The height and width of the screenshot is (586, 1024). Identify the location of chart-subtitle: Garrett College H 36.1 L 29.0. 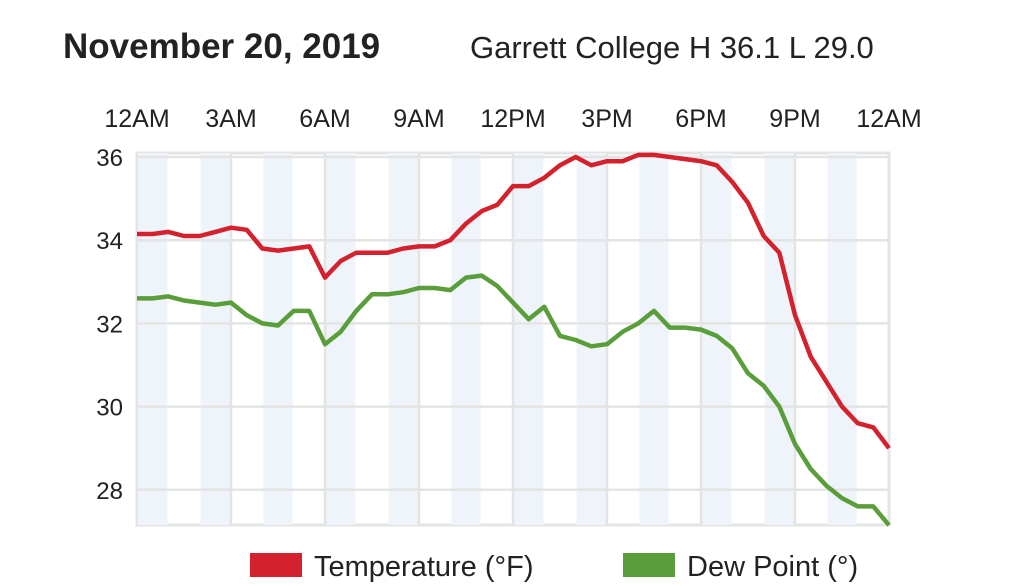
(672, 47).